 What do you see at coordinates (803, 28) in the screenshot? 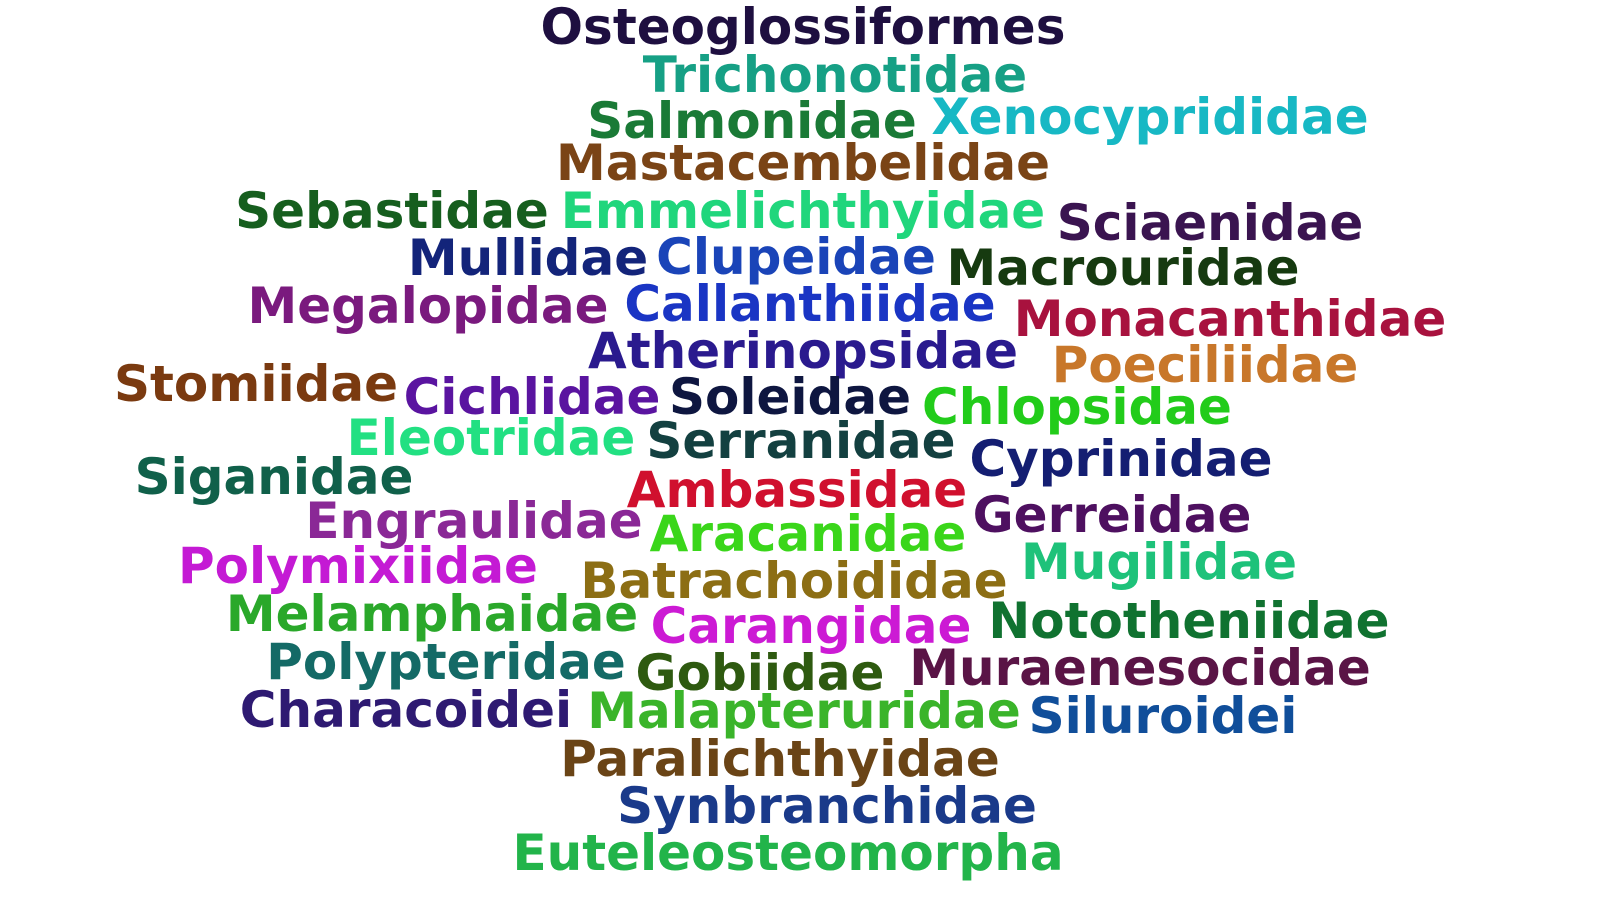
I see `cloud-word: Osteoglossiformes` at bounding box center [803, 28].